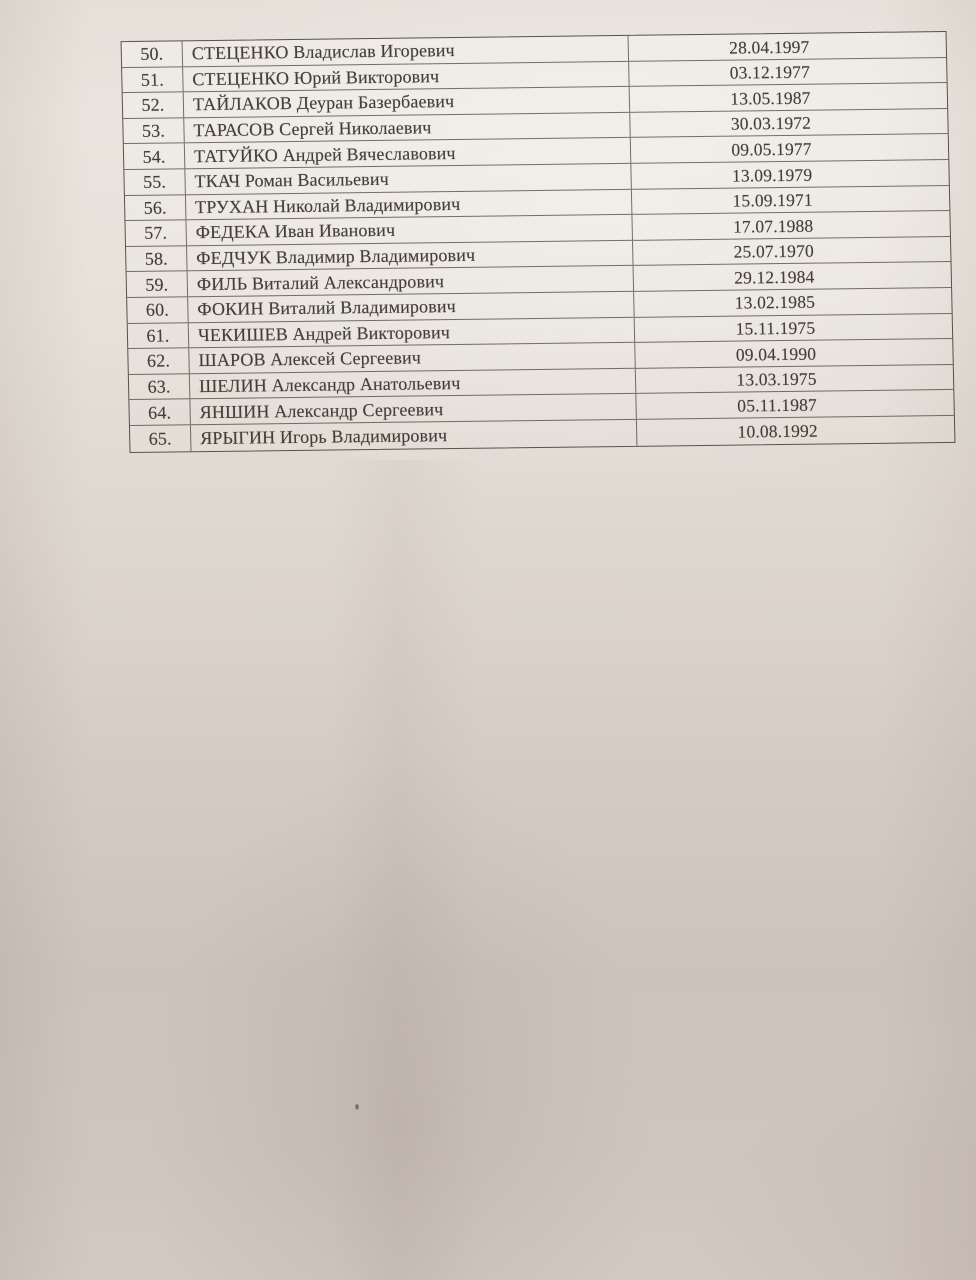 This screenshot has height=1280, width=976. I want to click on birthdate-cell: 13.03.1975, so click(794, 379).